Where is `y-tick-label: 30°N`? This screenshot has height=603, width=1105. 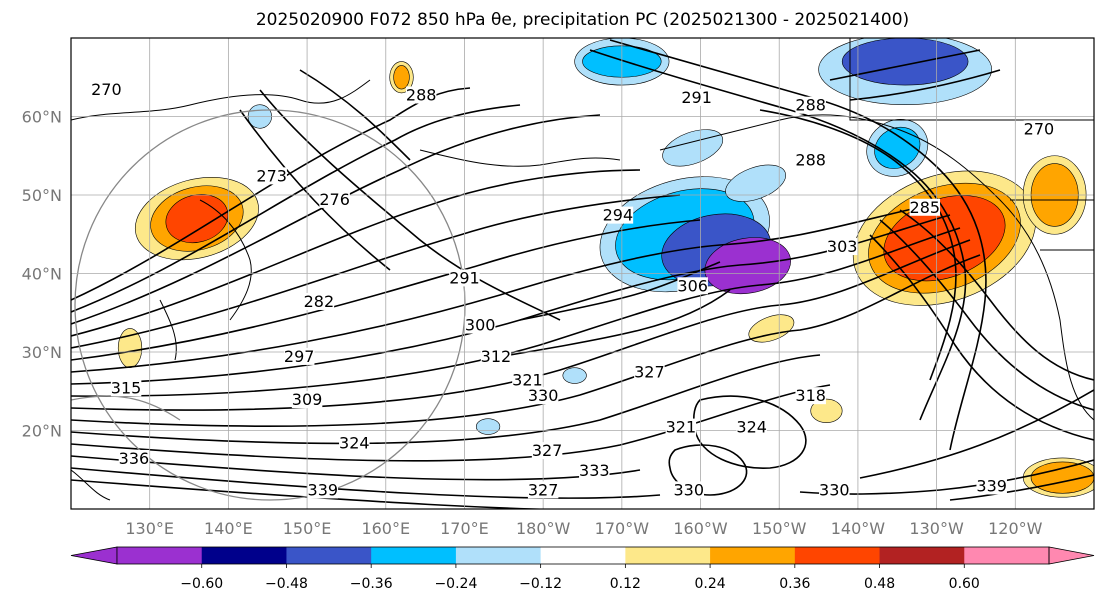 y-tick-label: 30°N is located at coordinates (42, 352).